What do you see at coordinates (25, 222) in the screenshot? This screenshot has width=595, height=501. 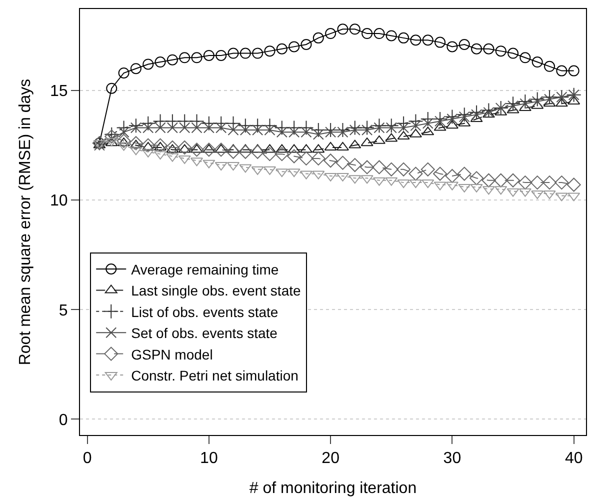 I see `y-axis-title: Root mean square error (RMSE) in days` at bounding box center [25, 222].